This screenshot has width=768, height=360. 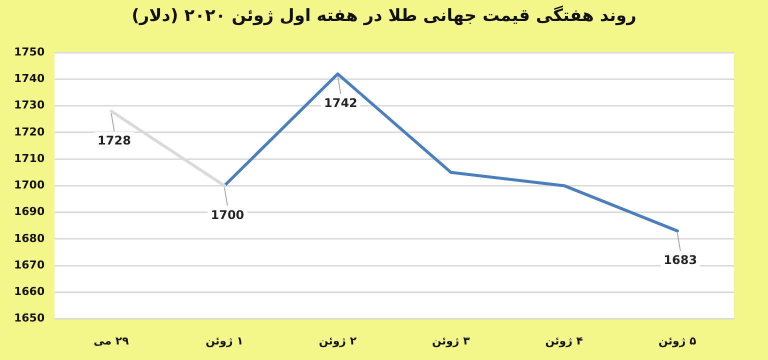 I want to click on y-tick-label: 1750, so click(x=29, y=51).